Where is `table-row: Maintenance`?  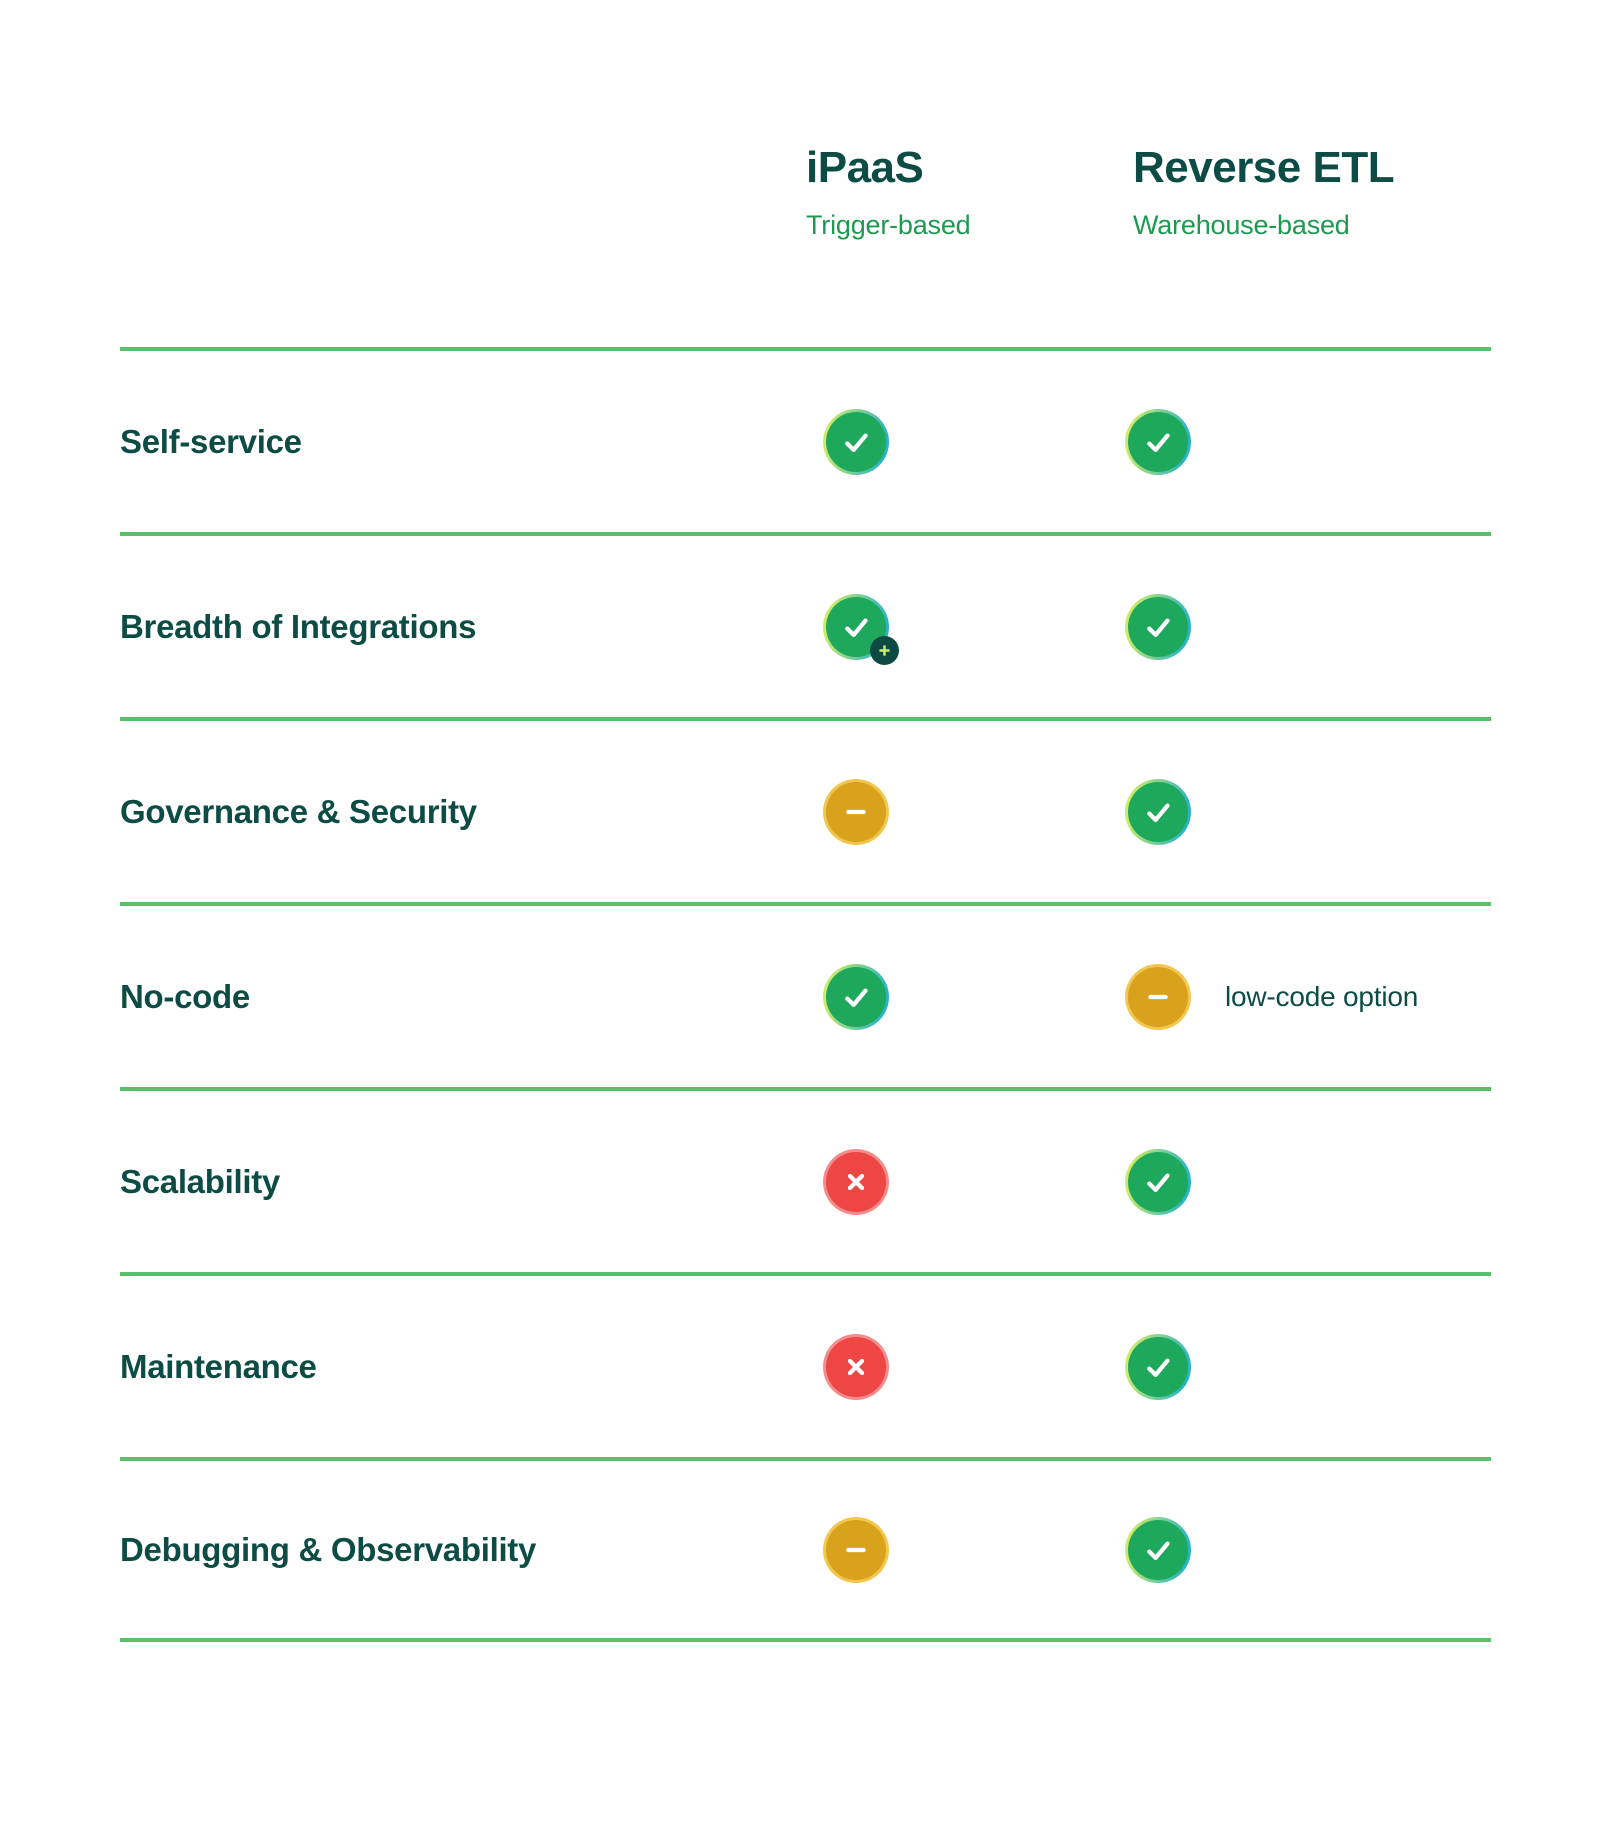 table-row: Maintenance is located at coordinates (805, 1364).